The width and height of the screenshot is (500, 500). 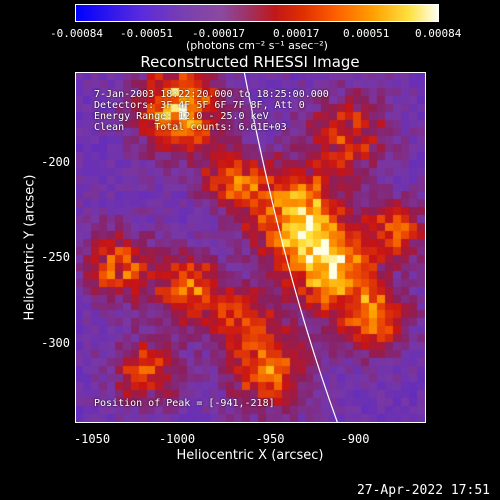 What do you see at coordinates (184, 403) in the screenshot?
I see `info-peak-position: Position of Peak = [-941,-218]` at bounding box center [184, 403].